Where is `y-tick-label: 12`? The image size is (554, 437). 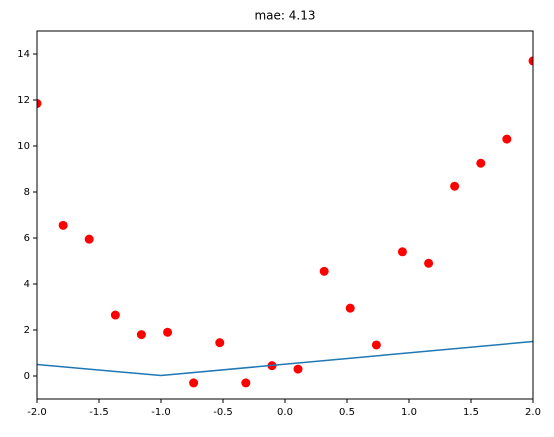 y-tick-label: 12 is located at coordinates (23, 100).